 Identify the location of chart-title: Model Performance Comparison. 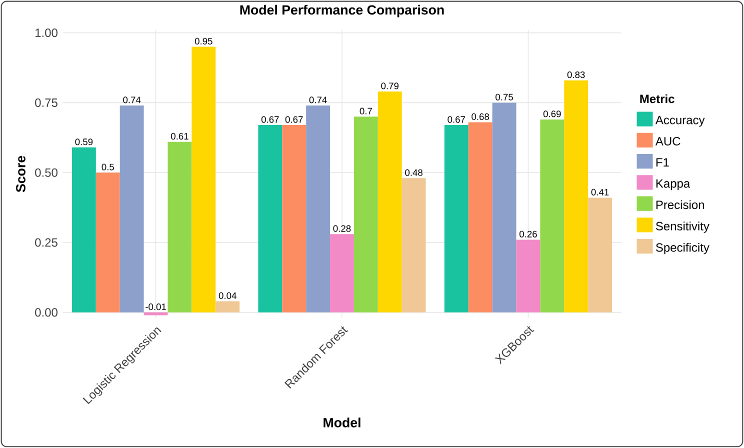
(342, 11).